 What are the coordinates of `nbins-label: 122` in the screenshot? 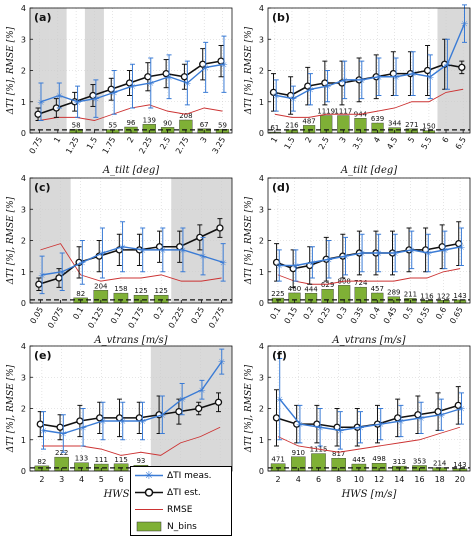 It's located at (443, 296).